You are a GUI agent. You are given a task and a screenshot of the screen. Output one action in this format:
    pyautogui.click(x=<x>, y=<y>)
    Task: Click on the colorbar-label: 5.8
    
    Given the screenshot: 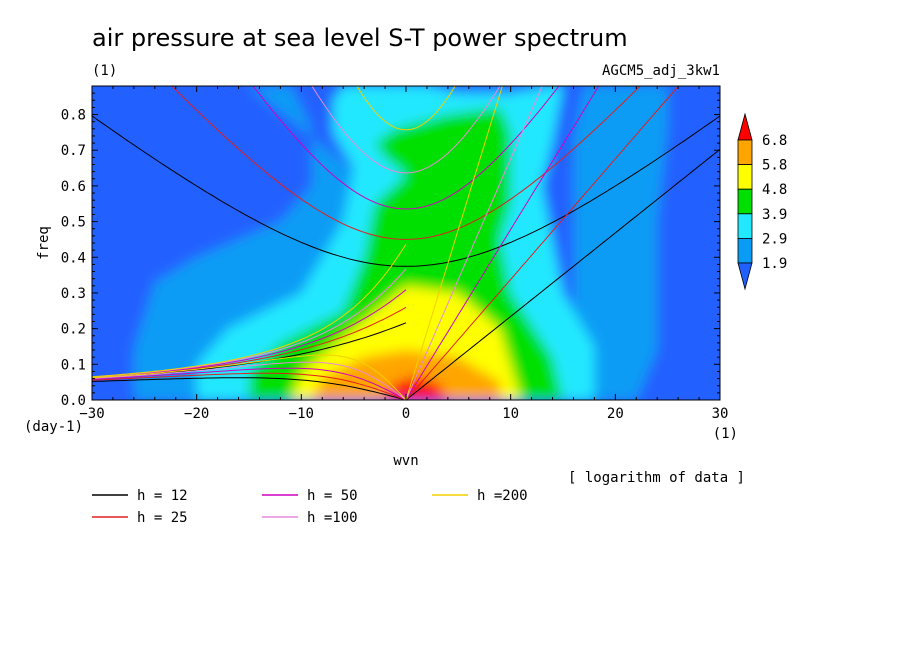 What is the action you would take?
    pyautogui.click(x=774, y=166)
    